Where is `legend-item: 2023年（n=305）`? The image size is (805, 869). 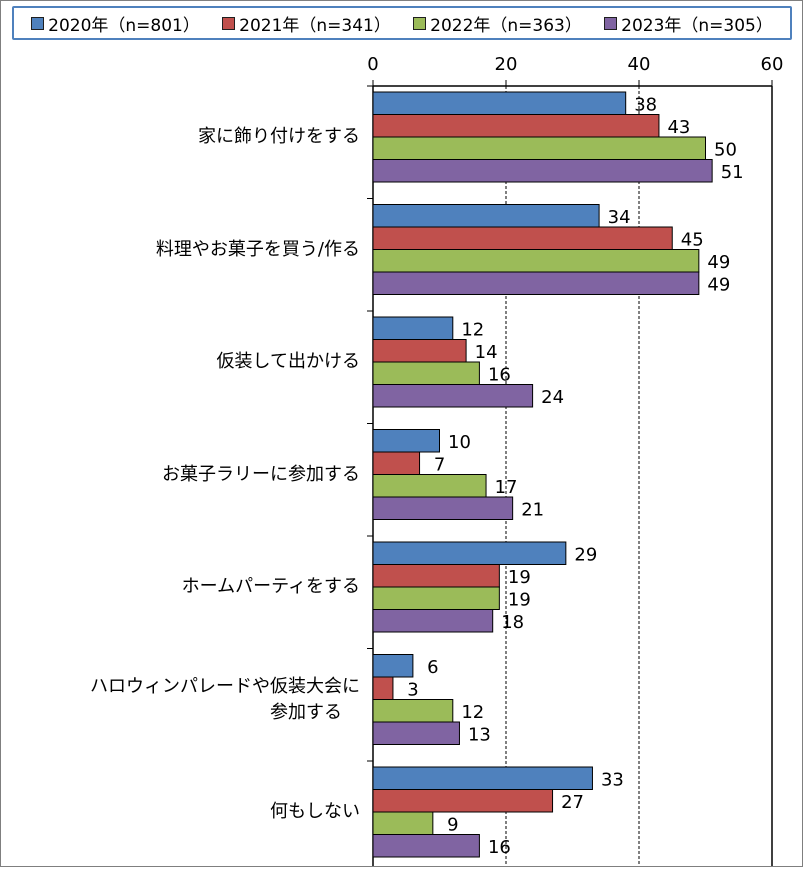 legend-item: 2023年（n=305） is located at coordinates (688, 23).